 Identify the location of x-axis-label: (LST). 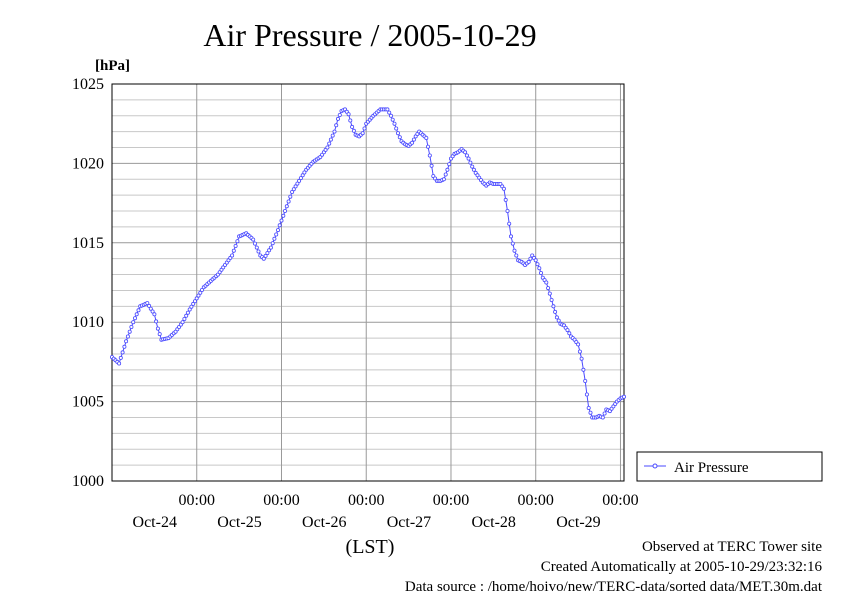
(370, 547).